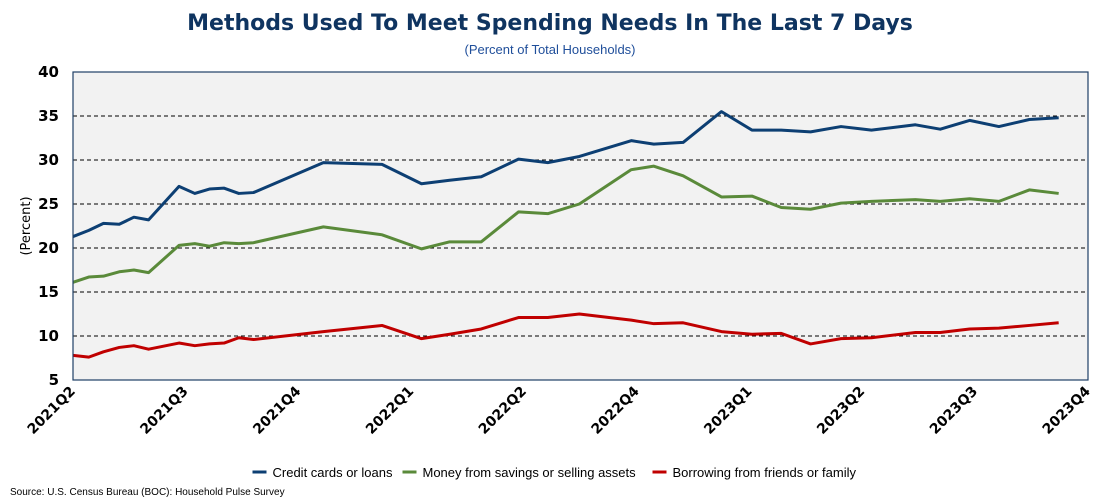  Describe the element at coordinates (333, 472) in the screenshot. I see `legend-label: Credit cards or loans` at that location.